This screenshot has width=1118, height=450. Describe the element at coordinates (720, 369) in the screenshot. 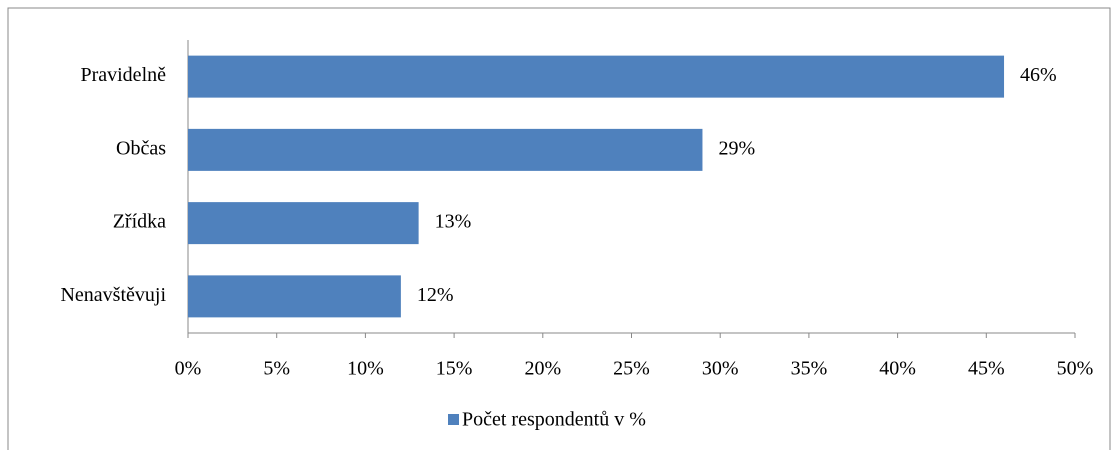

I see `x-tick-label: 30%` at that location.